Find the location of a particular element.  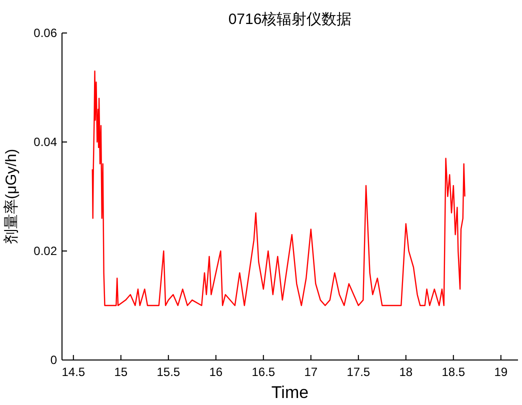

x-tick-label: 15 is located at coordinates (121, 372).